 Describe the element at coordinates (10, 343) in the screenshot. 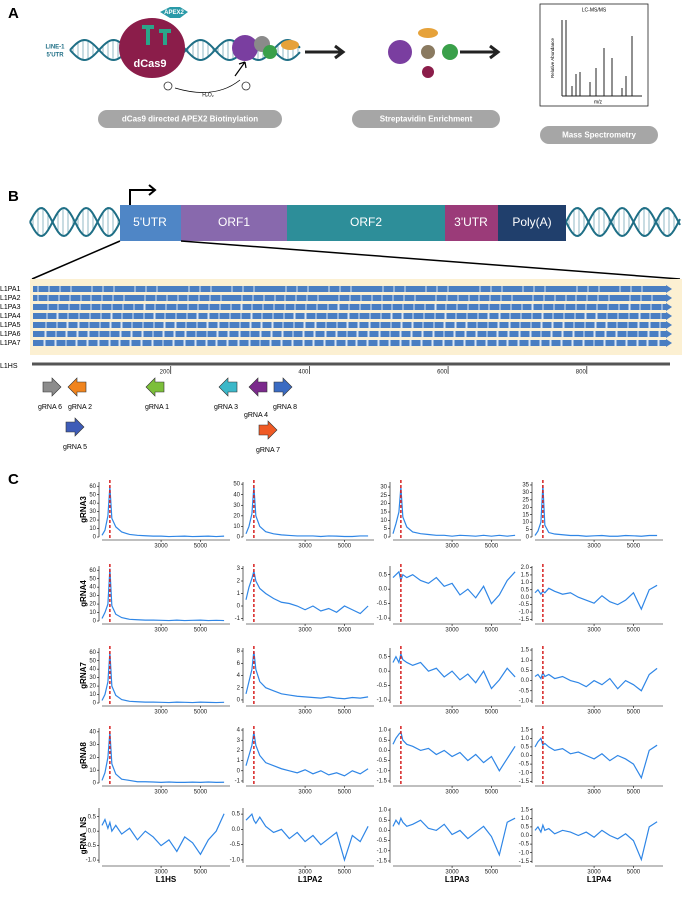

I see `track-label: L1PA7` at that location.